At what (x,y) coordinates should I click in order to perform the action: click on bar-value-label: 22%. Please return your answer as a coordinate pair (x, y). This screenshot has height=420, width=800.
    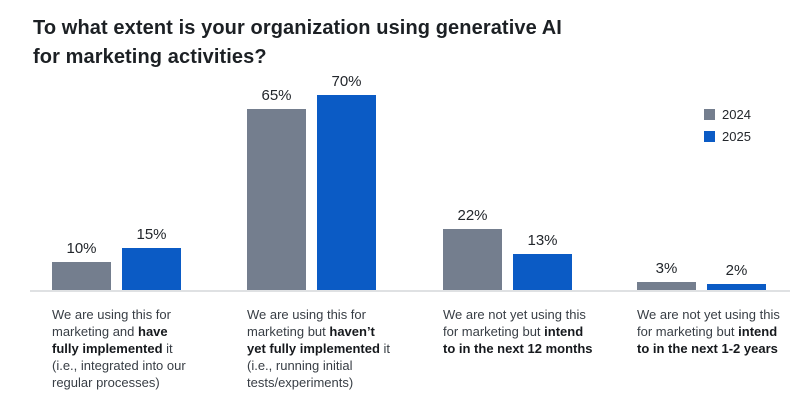
    Looking at the image, I should click on (472, 215).